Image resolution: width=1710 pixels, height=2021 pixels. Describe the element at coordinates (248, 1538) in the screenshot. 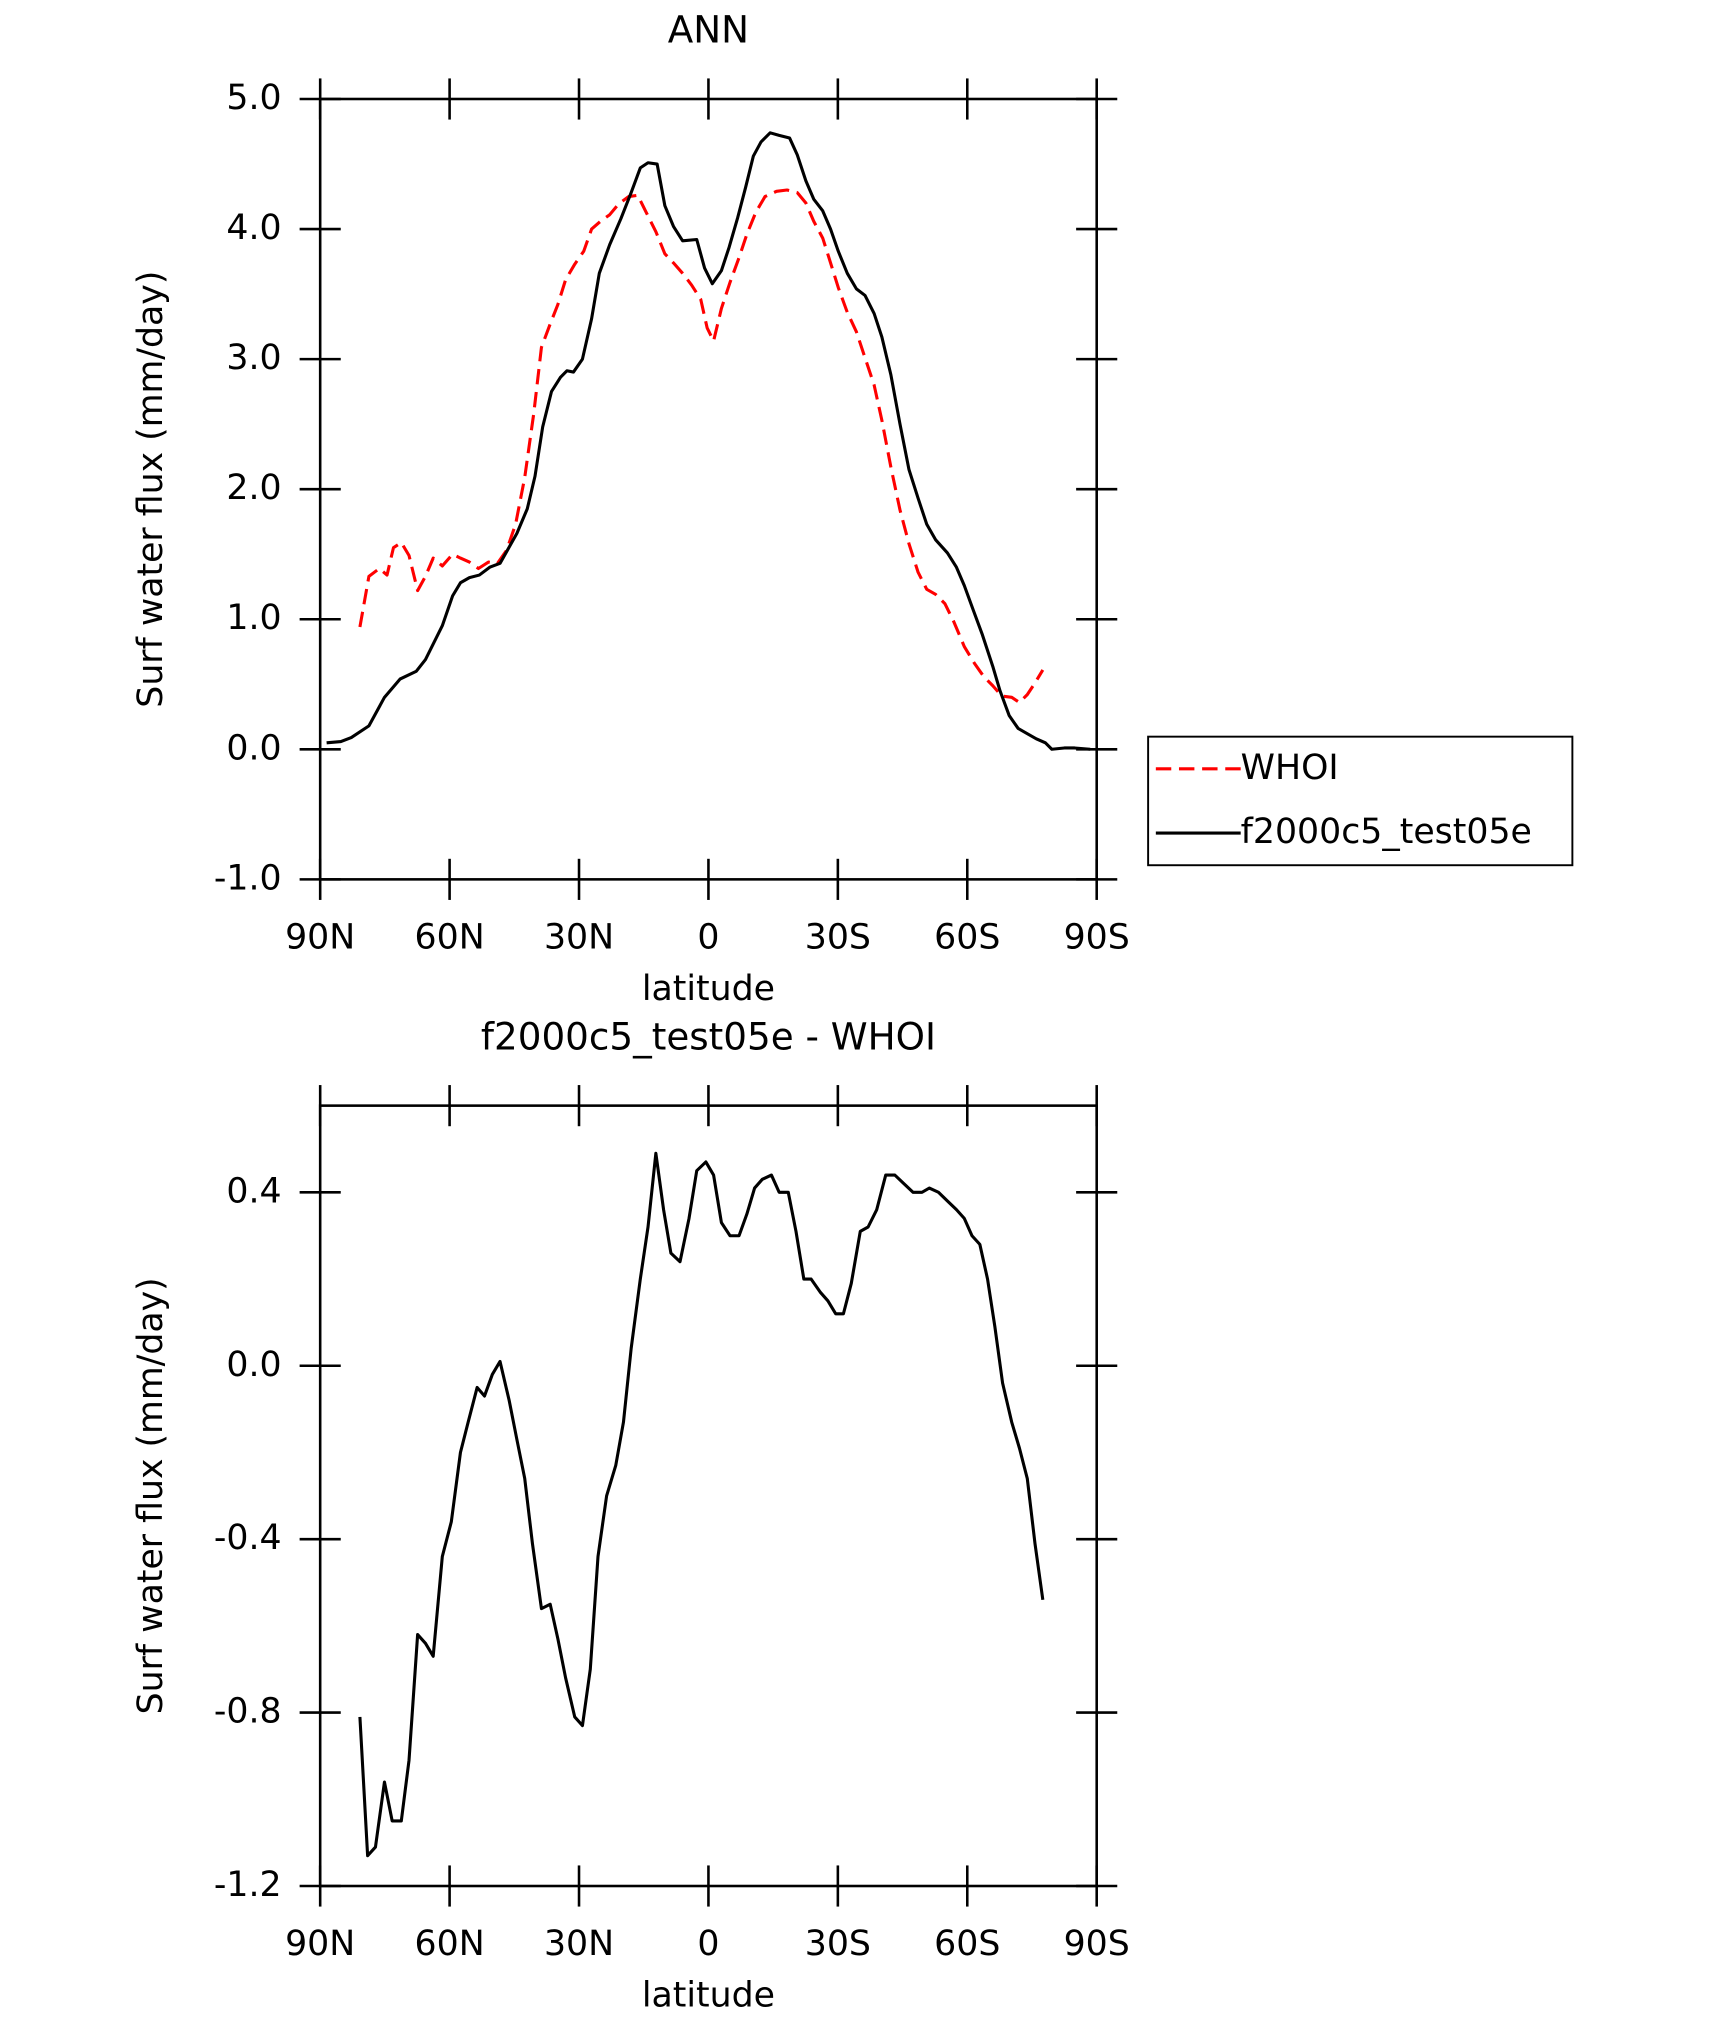

I see `y-tick-label: -0.4` at that location.